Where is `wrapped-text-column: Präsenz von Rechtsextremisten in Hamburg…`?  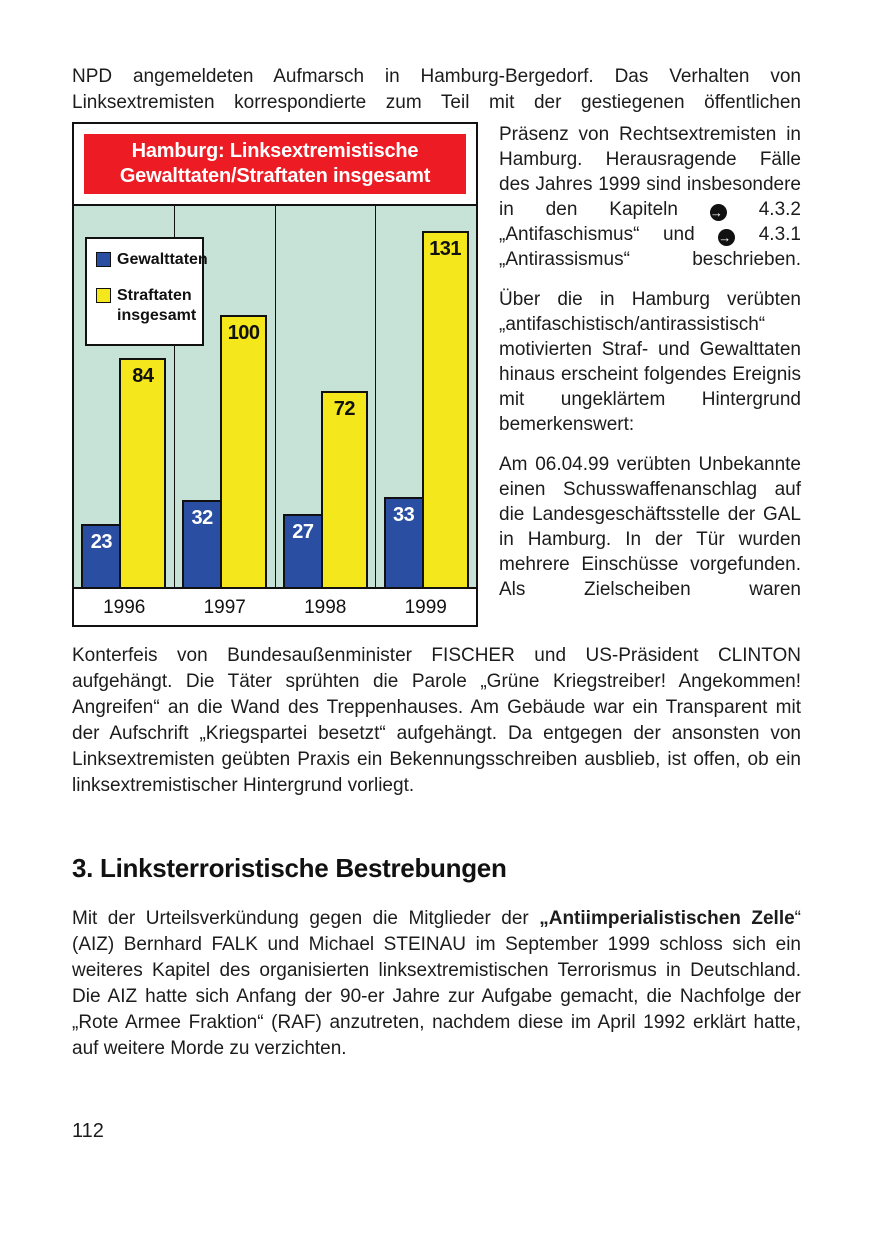 wrapped-text-column: Präsenz von Rechtsextremisten in Hamburg… is located at coordinates (650, 369).